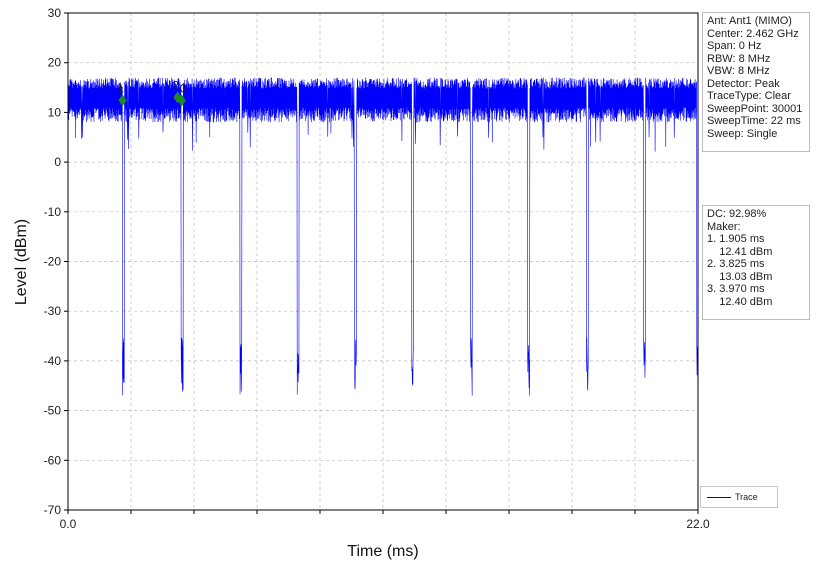 Image resolution: width=817 pixels, height=565 pixels. Describe the element at coordinates (120, 88) in the screenshot. I see `marker-label-1: 1` at that location.